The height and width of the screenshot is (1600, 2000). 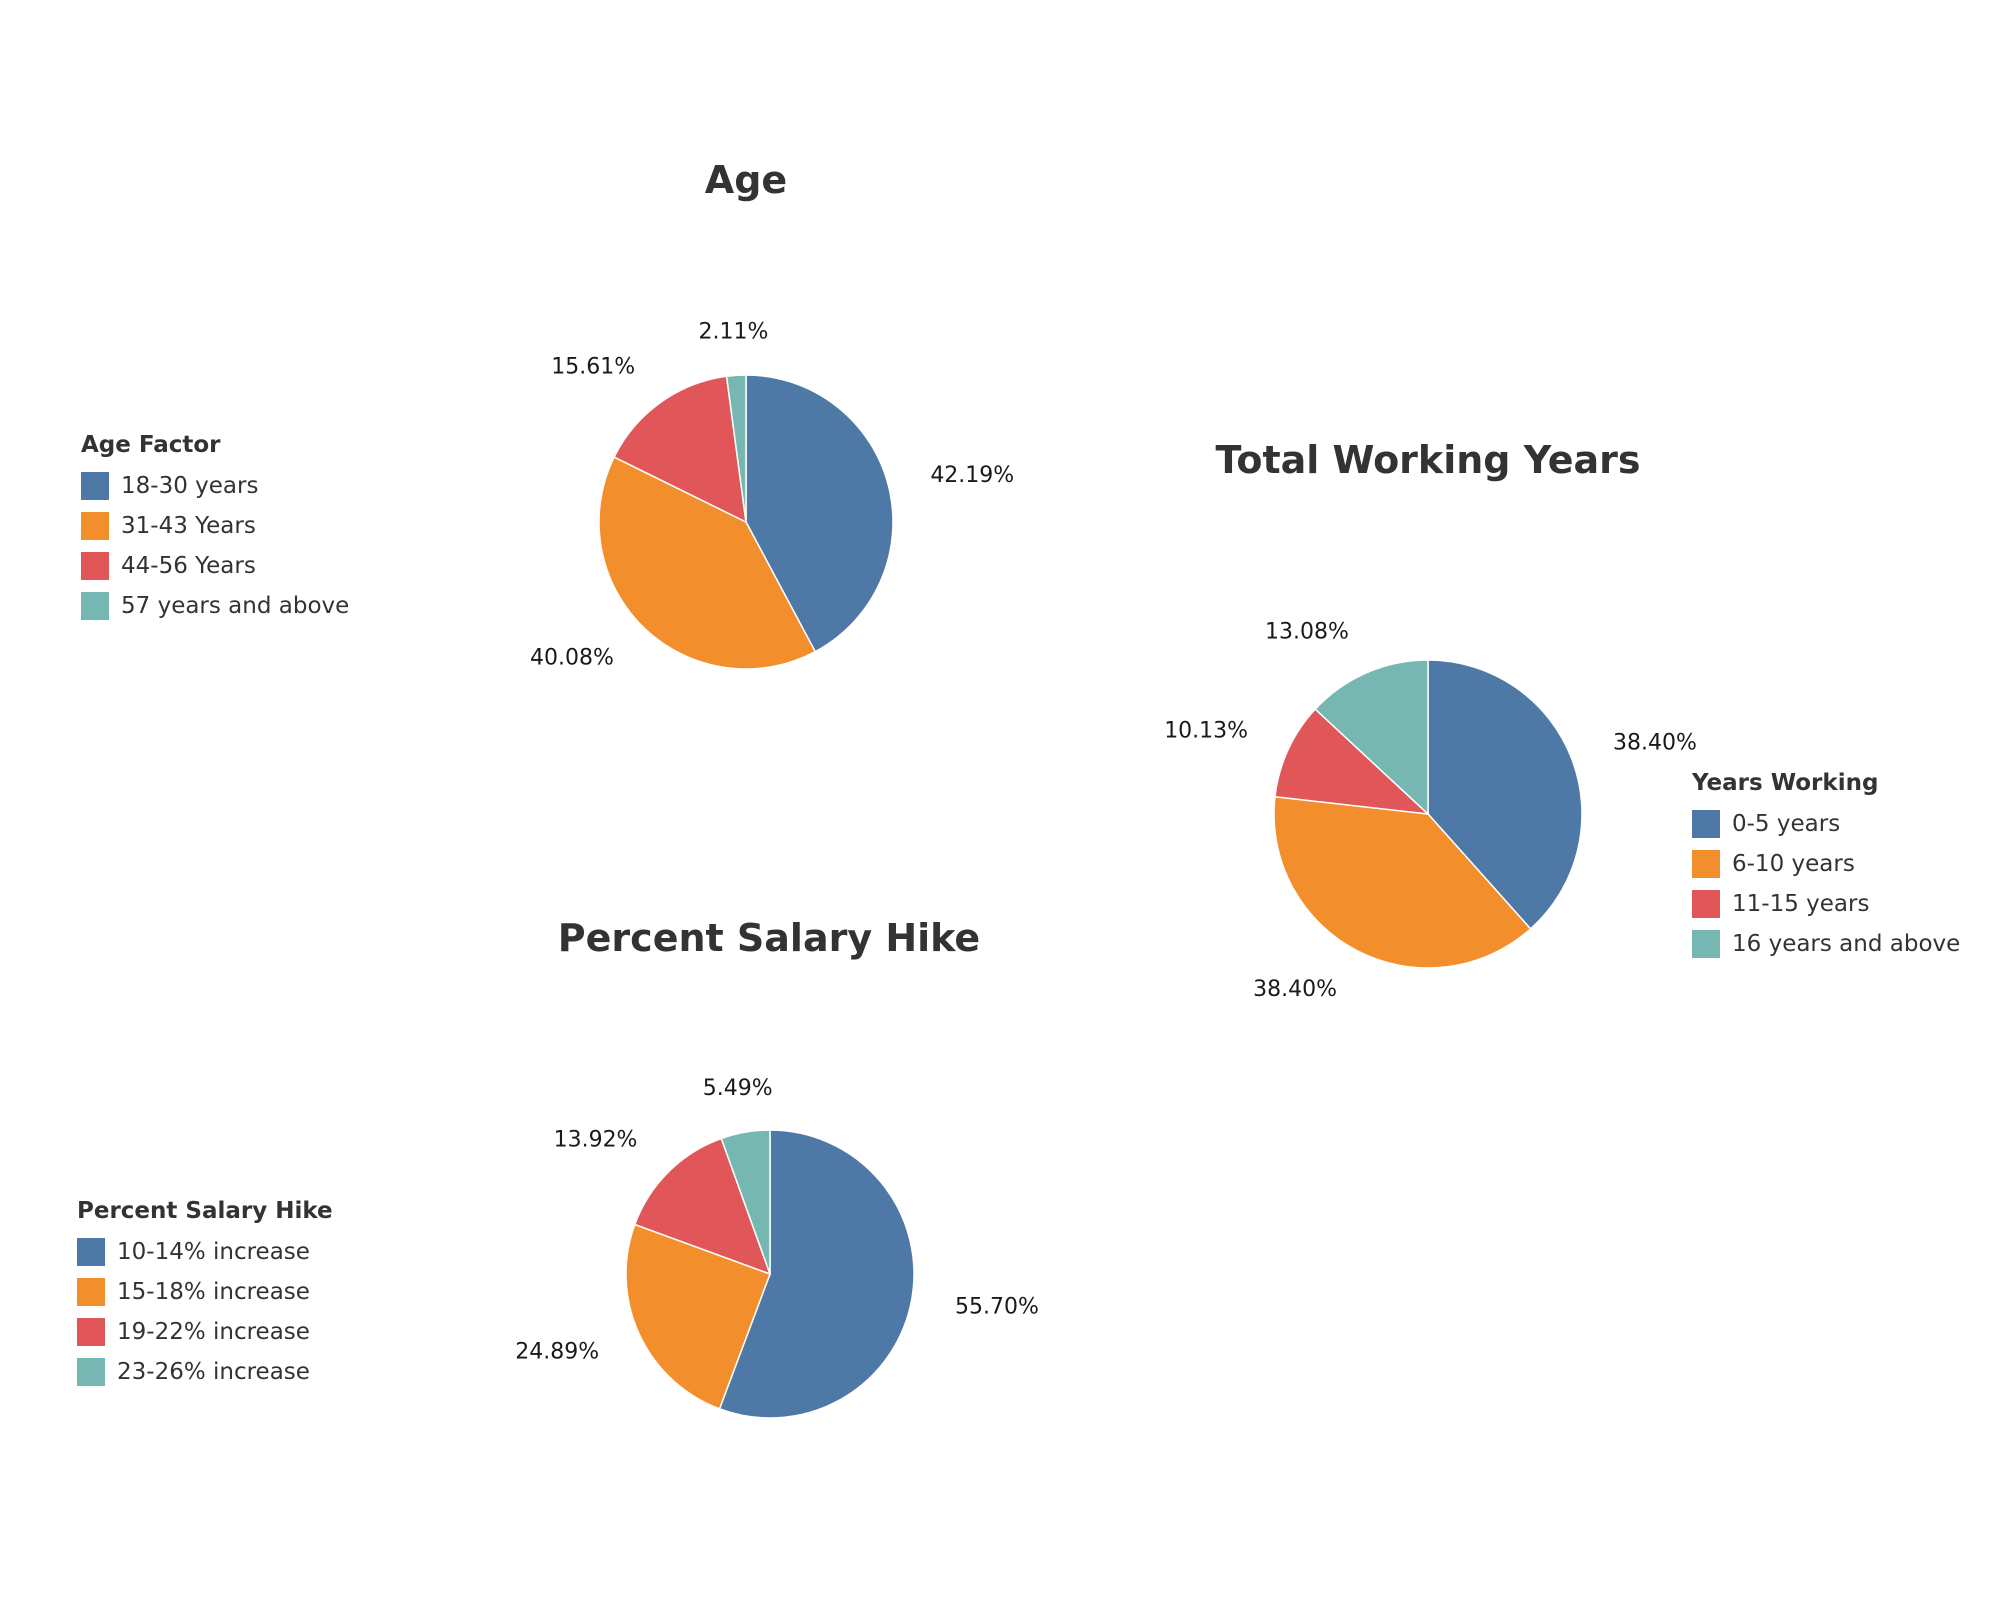 What do you see at coordinates (95, 606) in the screenshot?
I see `age-legend-swatch-57-above` at bounding box center [95, 606].